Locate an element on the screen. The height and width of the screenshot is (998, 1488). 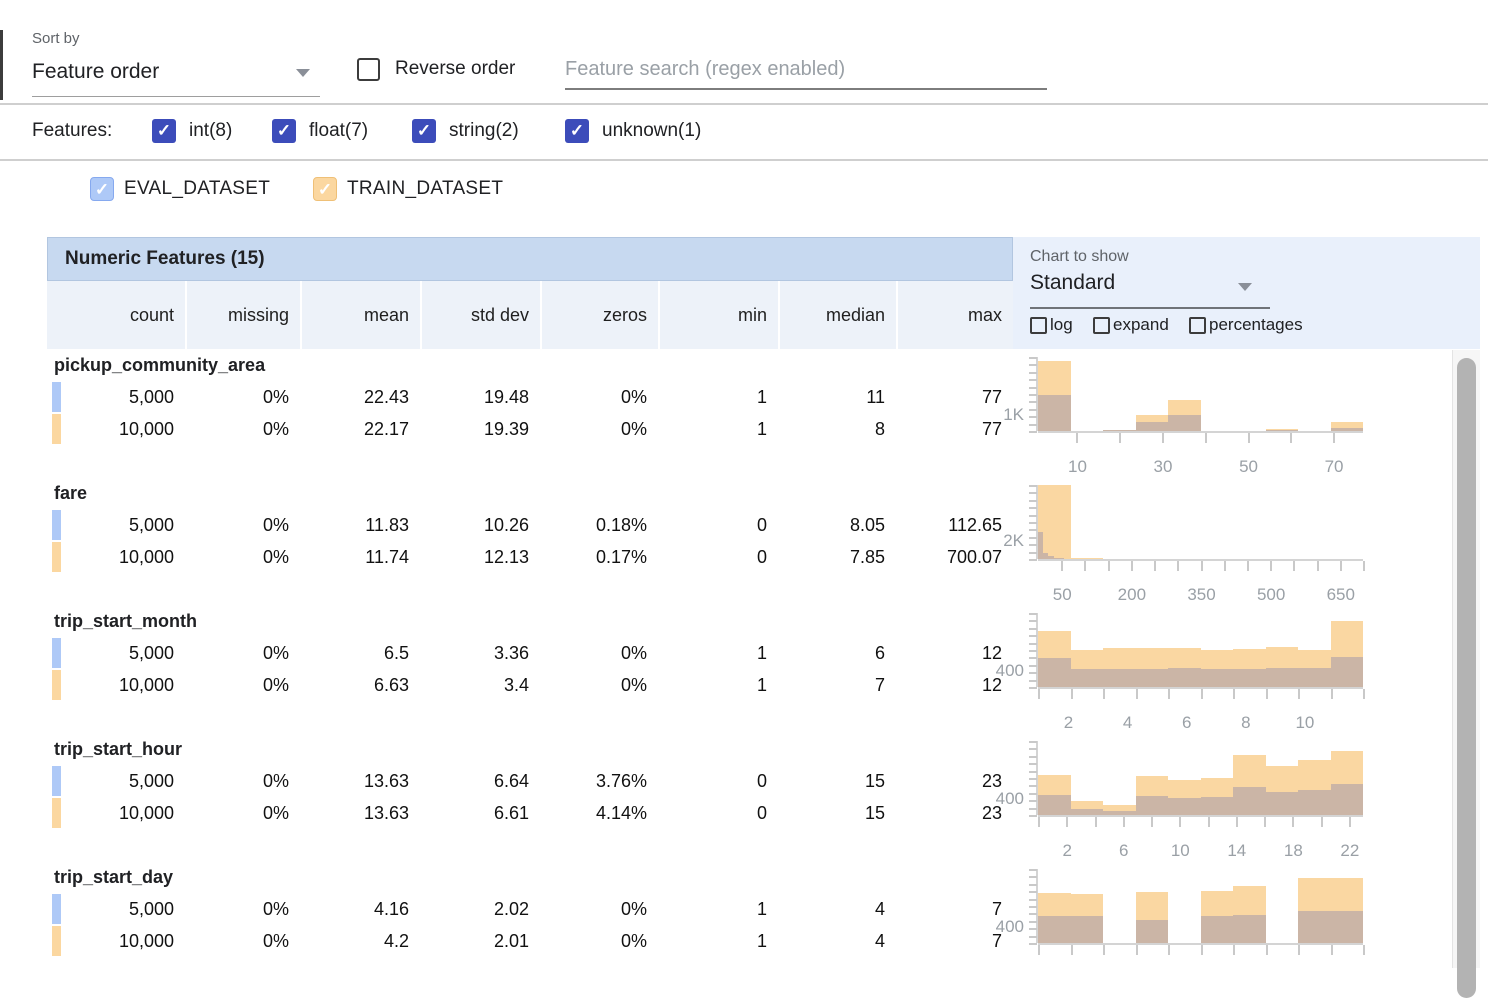
stat-median: 15 is located at coordinates (837, 781).